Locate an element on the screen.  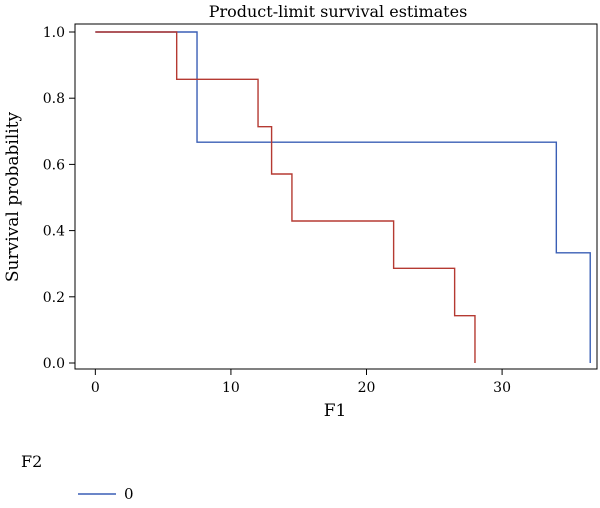
y-tick-label: 0.6 is located at coordinates (54, 165).